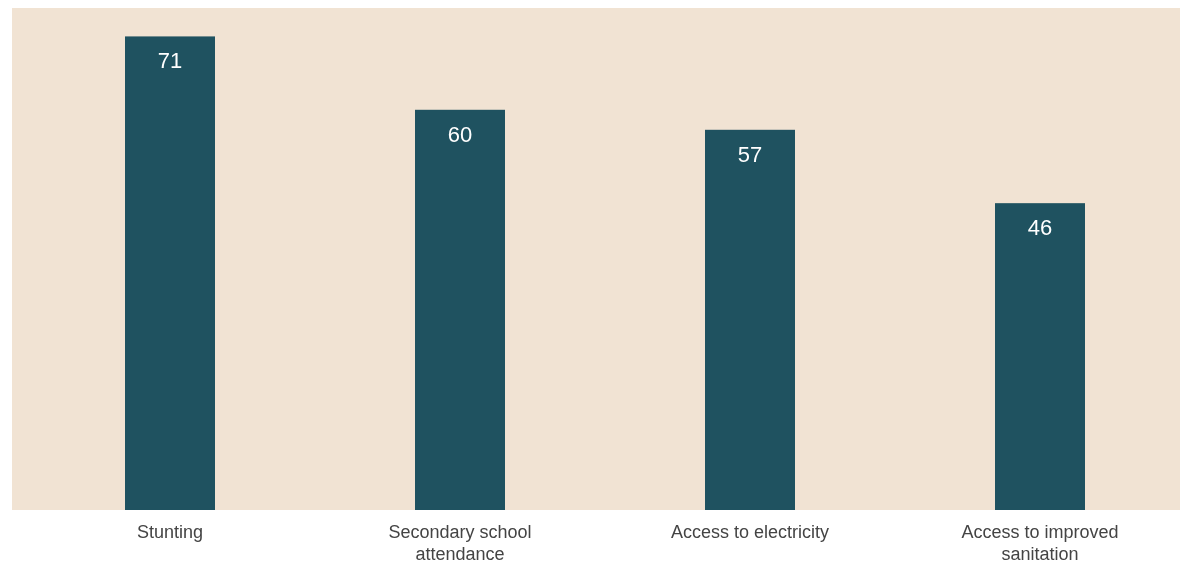  I want to click on x-tick-label: Stunting, so click(170, 532).